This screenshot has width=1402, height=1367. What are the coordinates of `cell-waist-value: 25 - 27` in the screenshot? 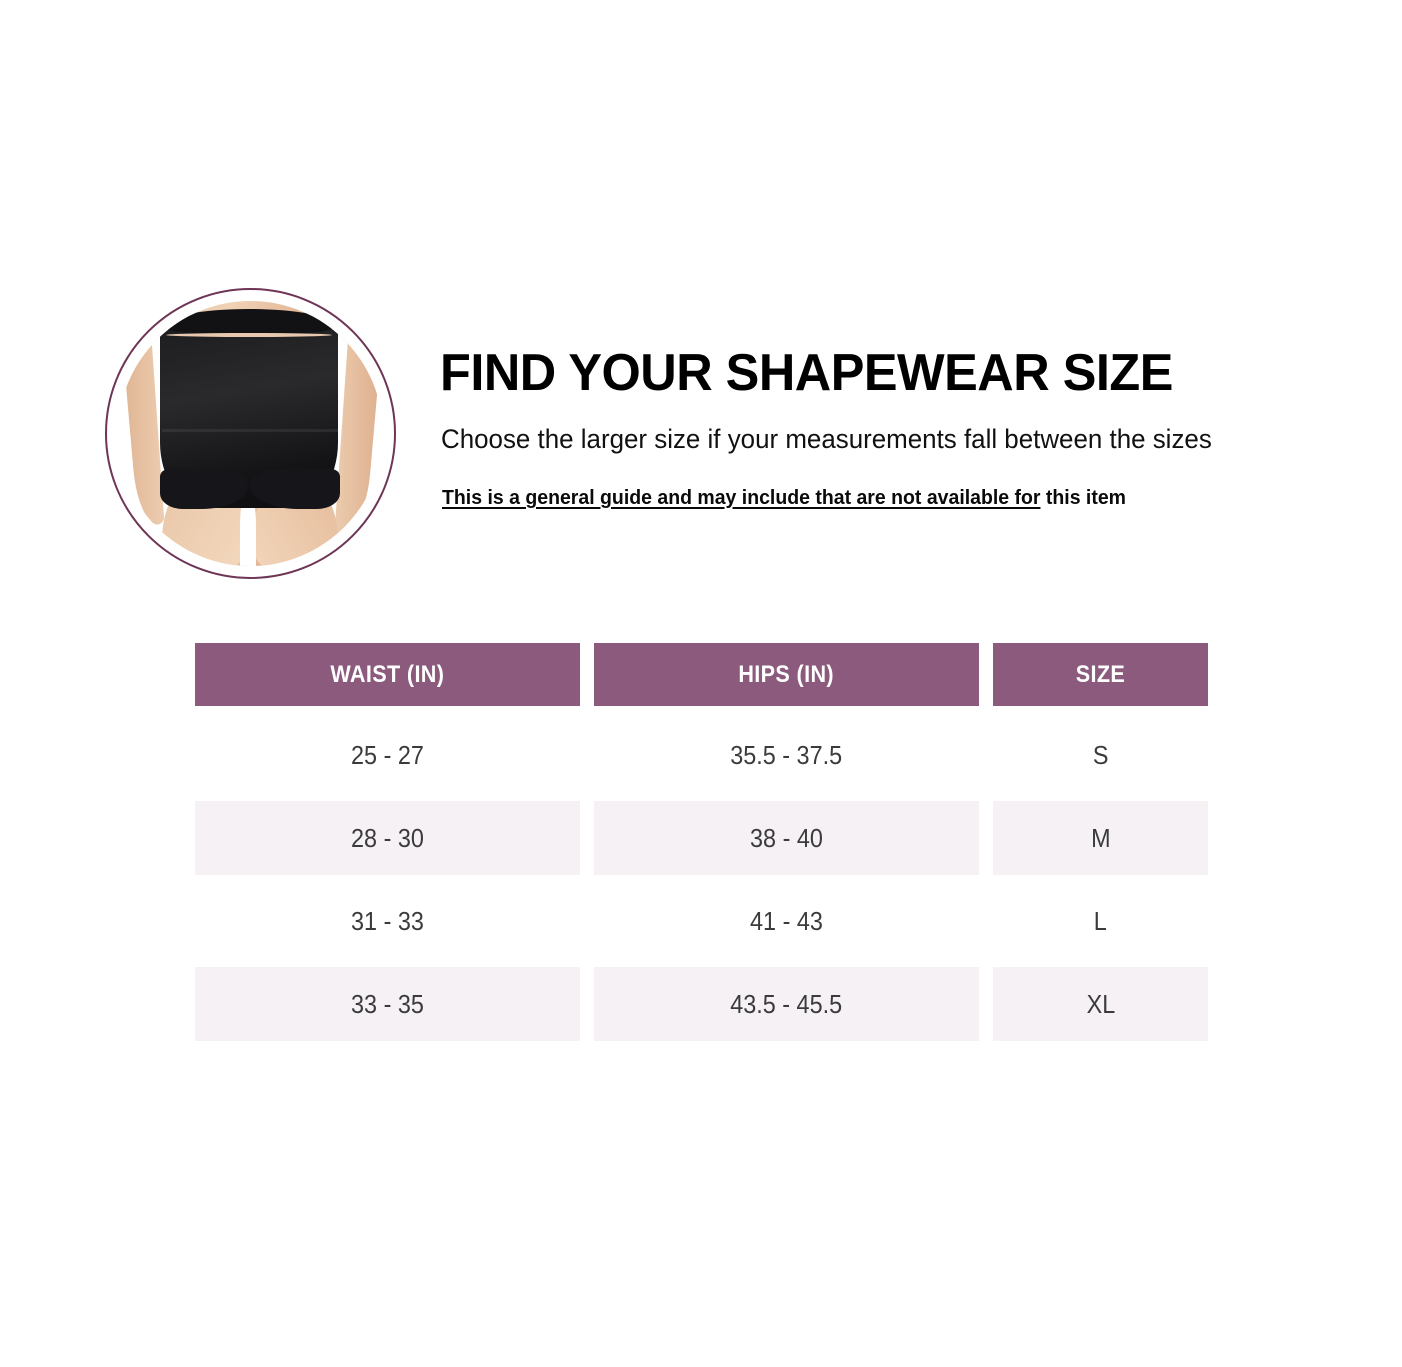 It's located at (387, 754).